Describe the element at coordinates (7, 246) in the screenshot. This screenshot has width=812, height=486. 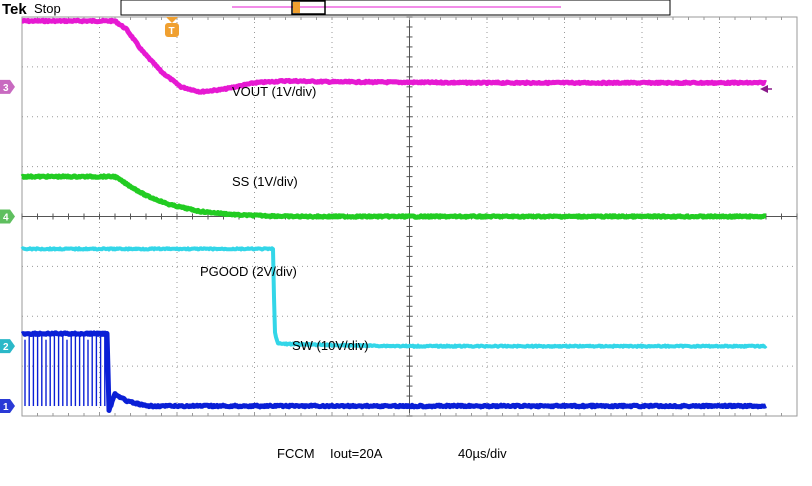
I see `channel-markers: 3 4 2 1` at that location.